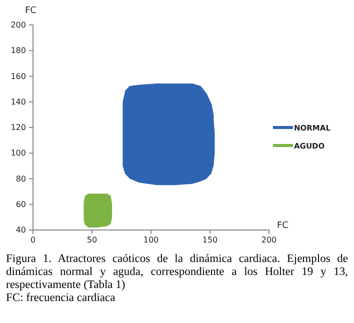 The height and width of the screenshot is (323, 354). Describe the element at coordinates (269, 240) in the screenshot. I see `x-tick-label: 200` at that location.